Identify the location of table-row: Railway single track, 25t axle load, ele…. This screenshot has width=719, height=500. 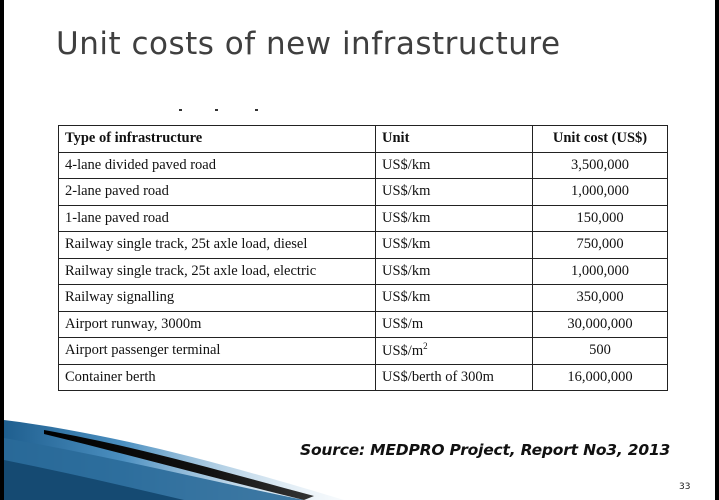
(363, 271).